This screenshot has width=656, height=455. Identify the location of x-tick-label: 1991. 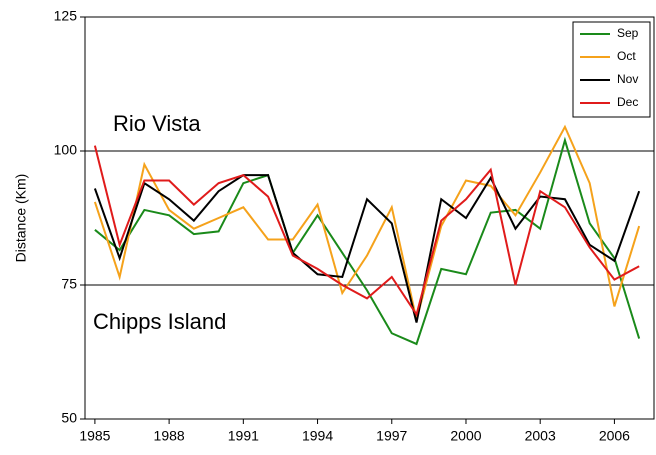
(243, 436).